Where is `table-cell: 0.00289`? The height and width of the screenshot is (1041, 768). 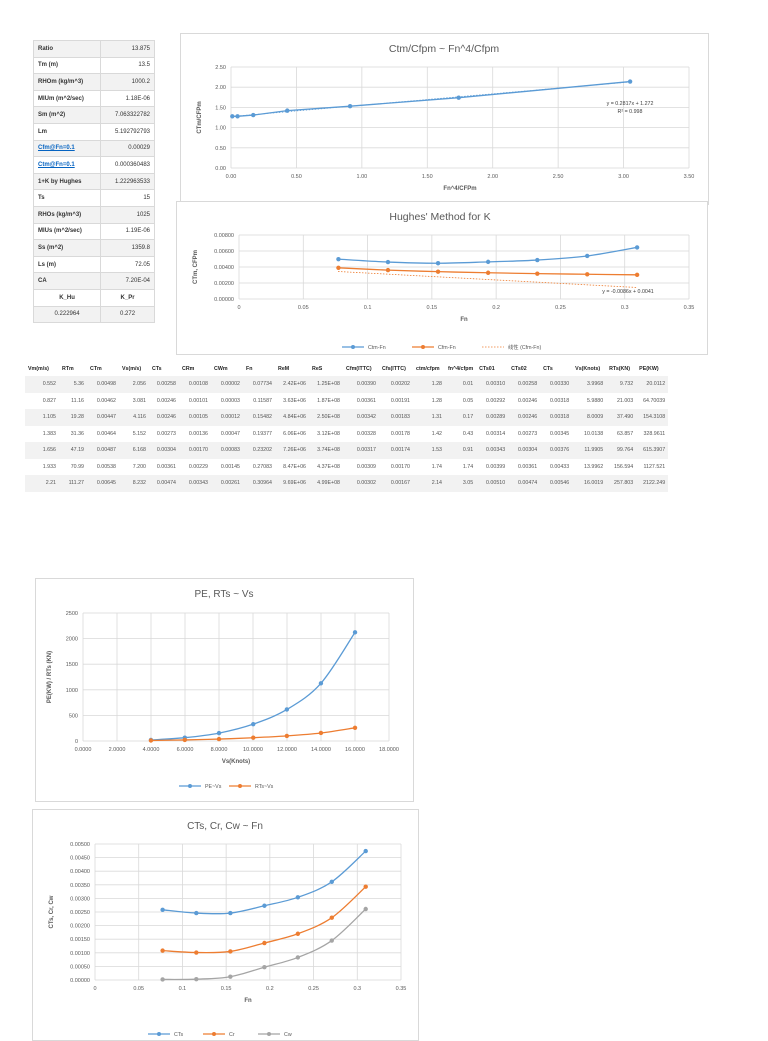
table-cell: 0.00289 is located at coordinates (492, 417).